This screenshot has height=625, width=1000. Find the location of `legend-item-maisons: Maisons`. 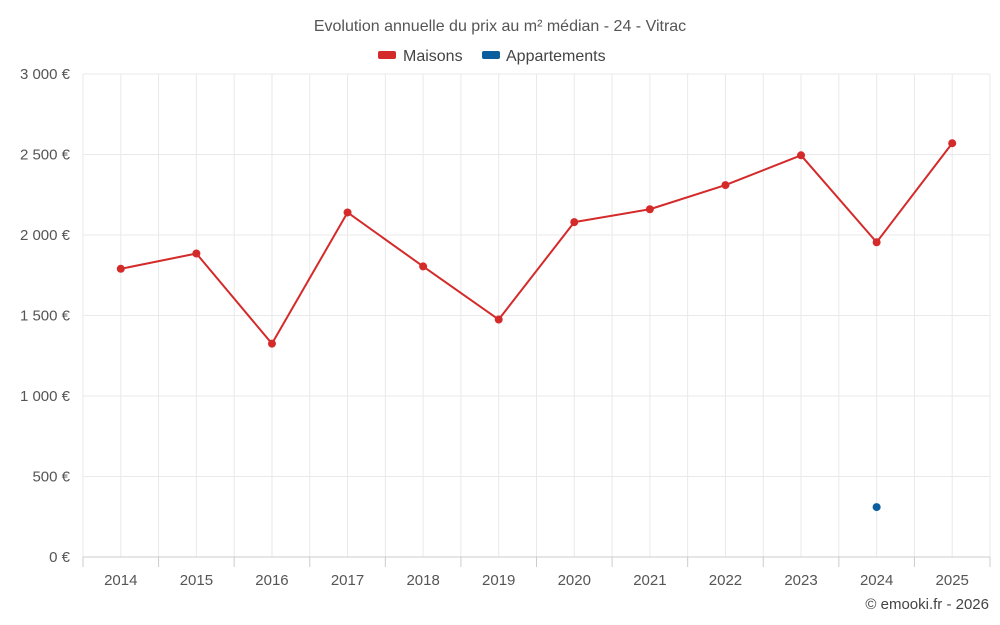

legend-item-maisons: Maisons is located at coordinates (420, 56).